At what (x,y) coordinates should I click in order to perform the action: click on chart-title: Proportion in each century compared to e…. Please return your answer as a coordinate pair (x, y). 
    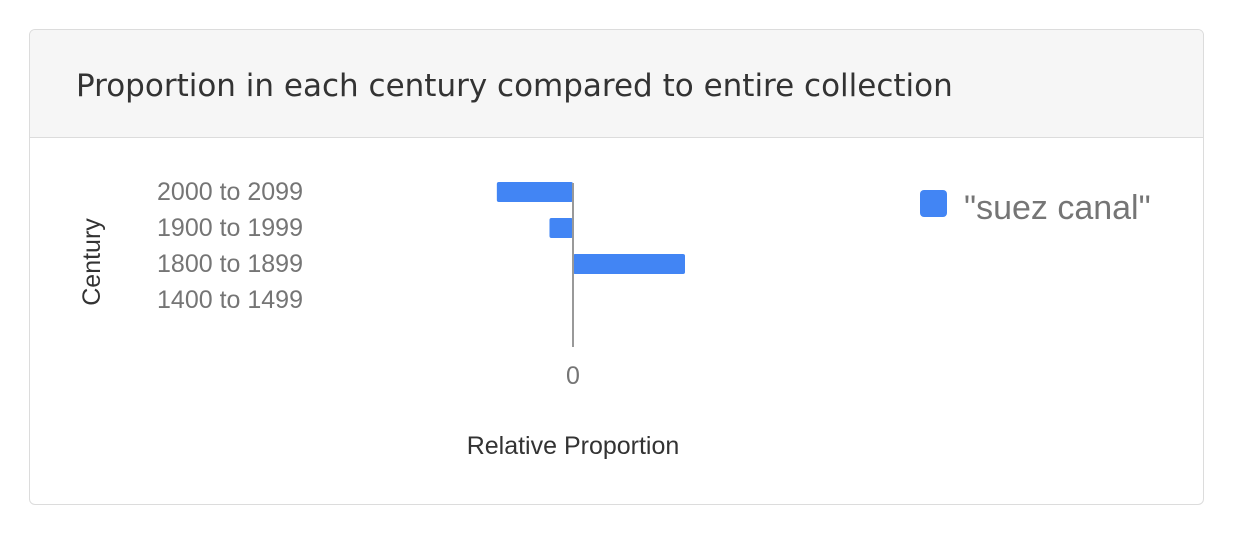
    Looking at the image, I should click on (514, 86).